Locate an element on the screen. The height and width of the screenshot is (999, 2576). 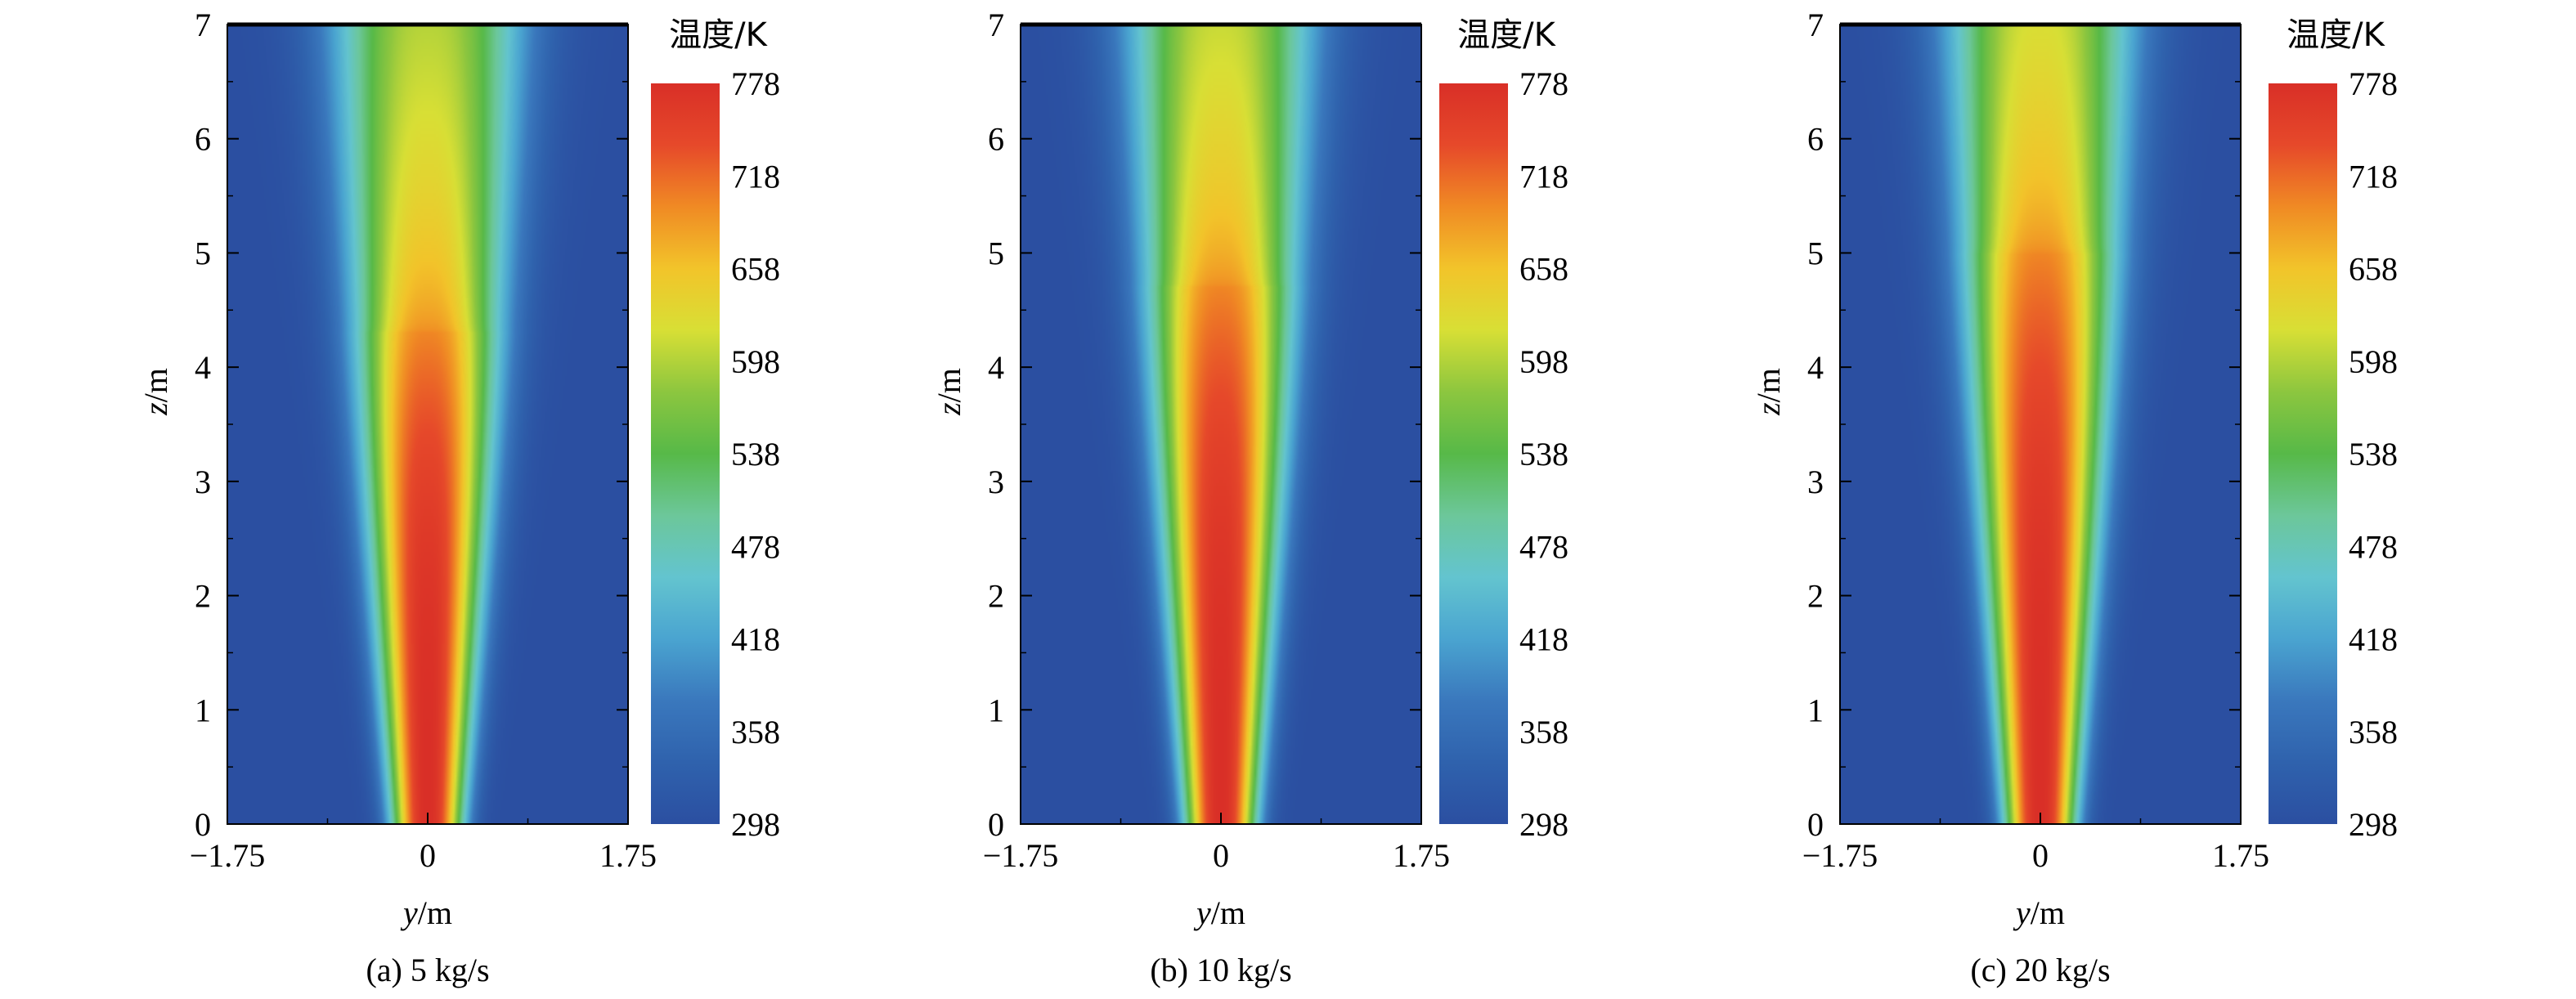
panel-caption: (a) 5 kg/s is located at coordinates (427, 970).